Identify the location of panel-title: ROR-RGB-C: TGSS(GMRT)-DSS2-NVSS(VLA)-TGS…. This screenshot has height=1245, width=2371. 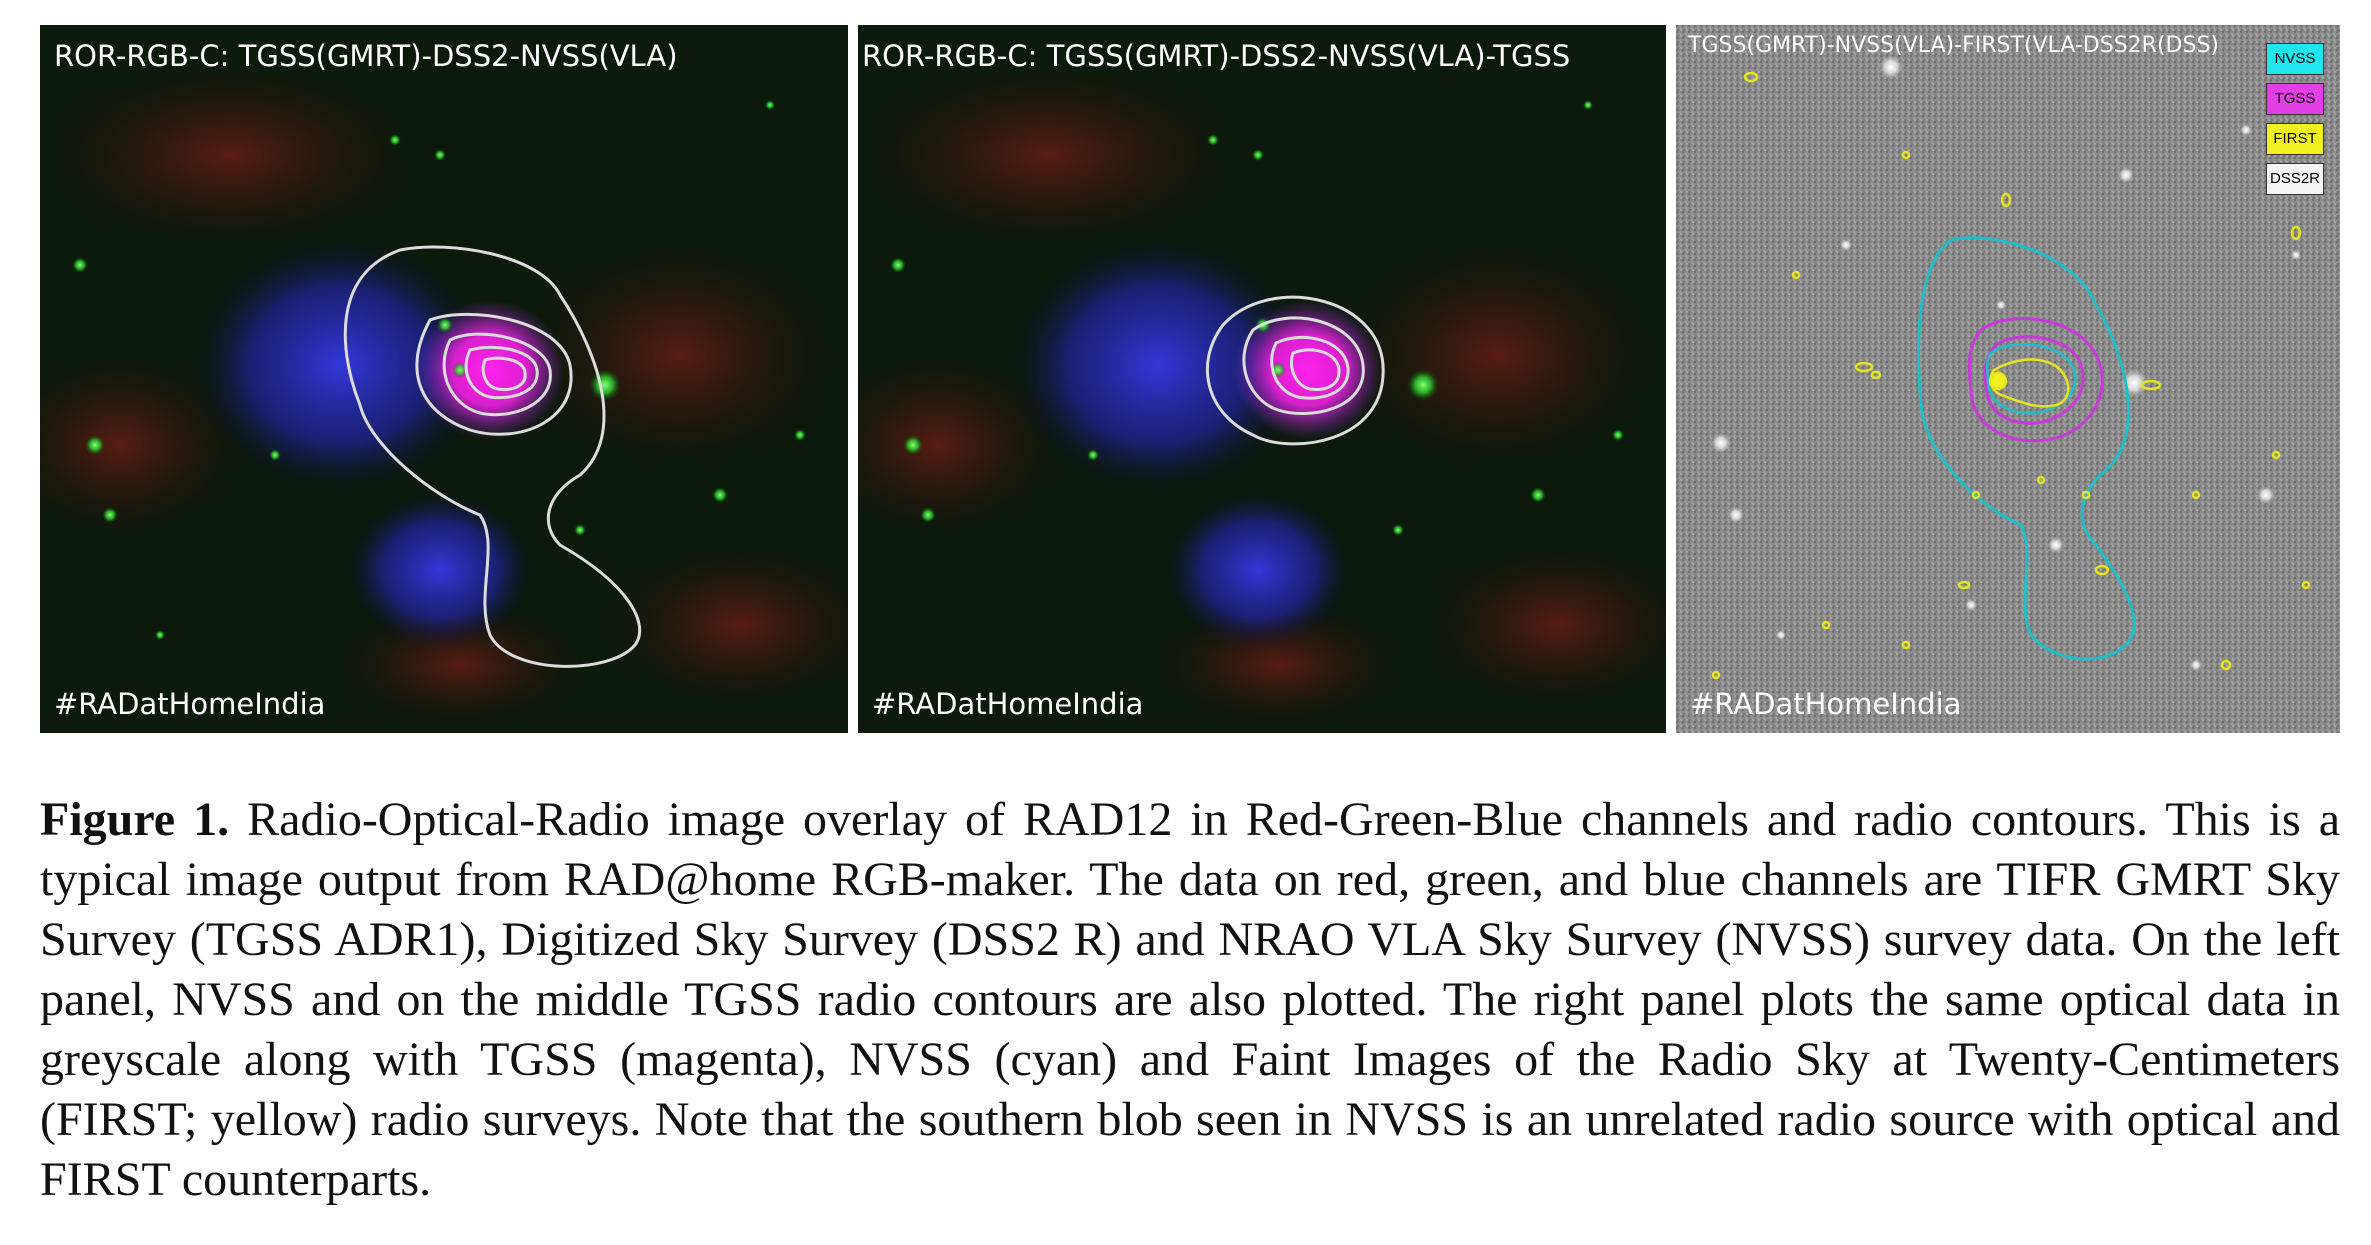
(1216, 56).